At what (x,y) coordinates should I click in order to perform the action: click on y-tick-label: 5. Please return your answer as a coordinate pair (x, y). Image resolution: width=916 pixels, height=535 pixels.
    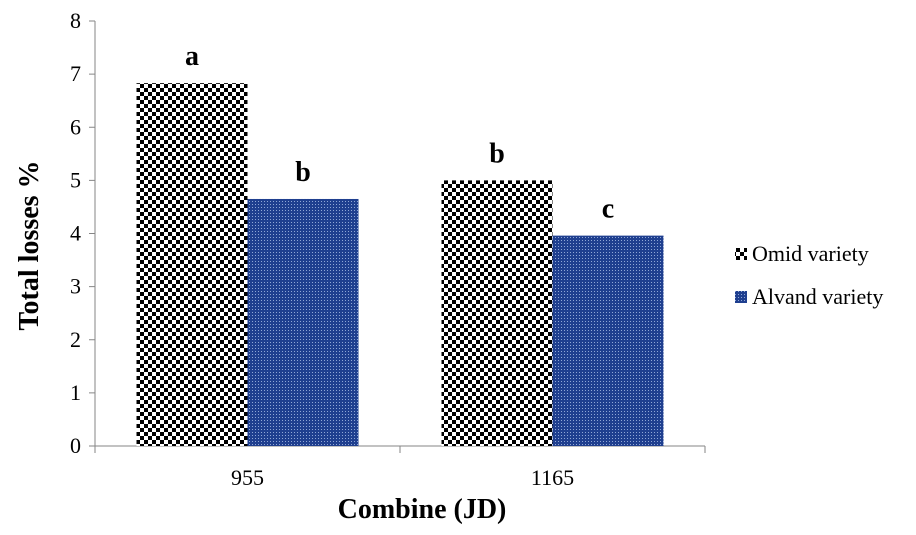
    Looking at the image, I should click on (75, 179).